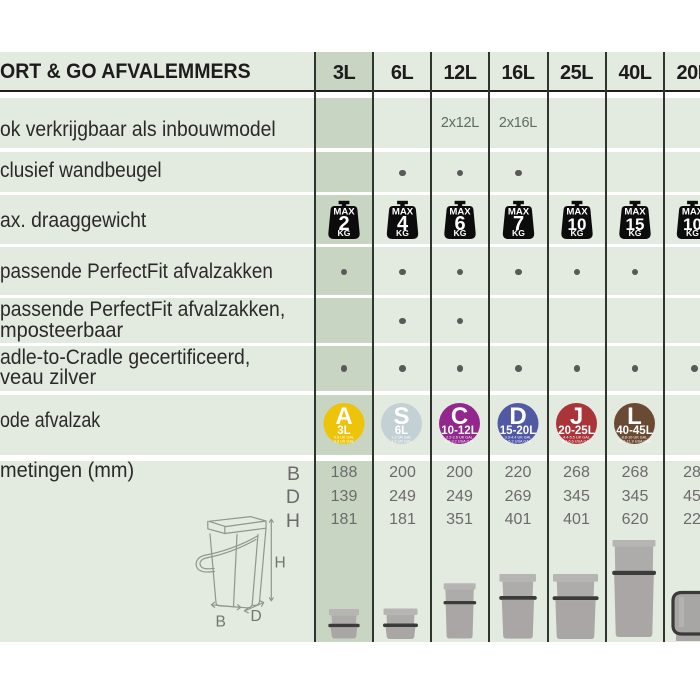 Image resolution: width=700 pixels, height=700 pixels. I want to click on svg-text: 1.6 US GAL, so click(401, 442).